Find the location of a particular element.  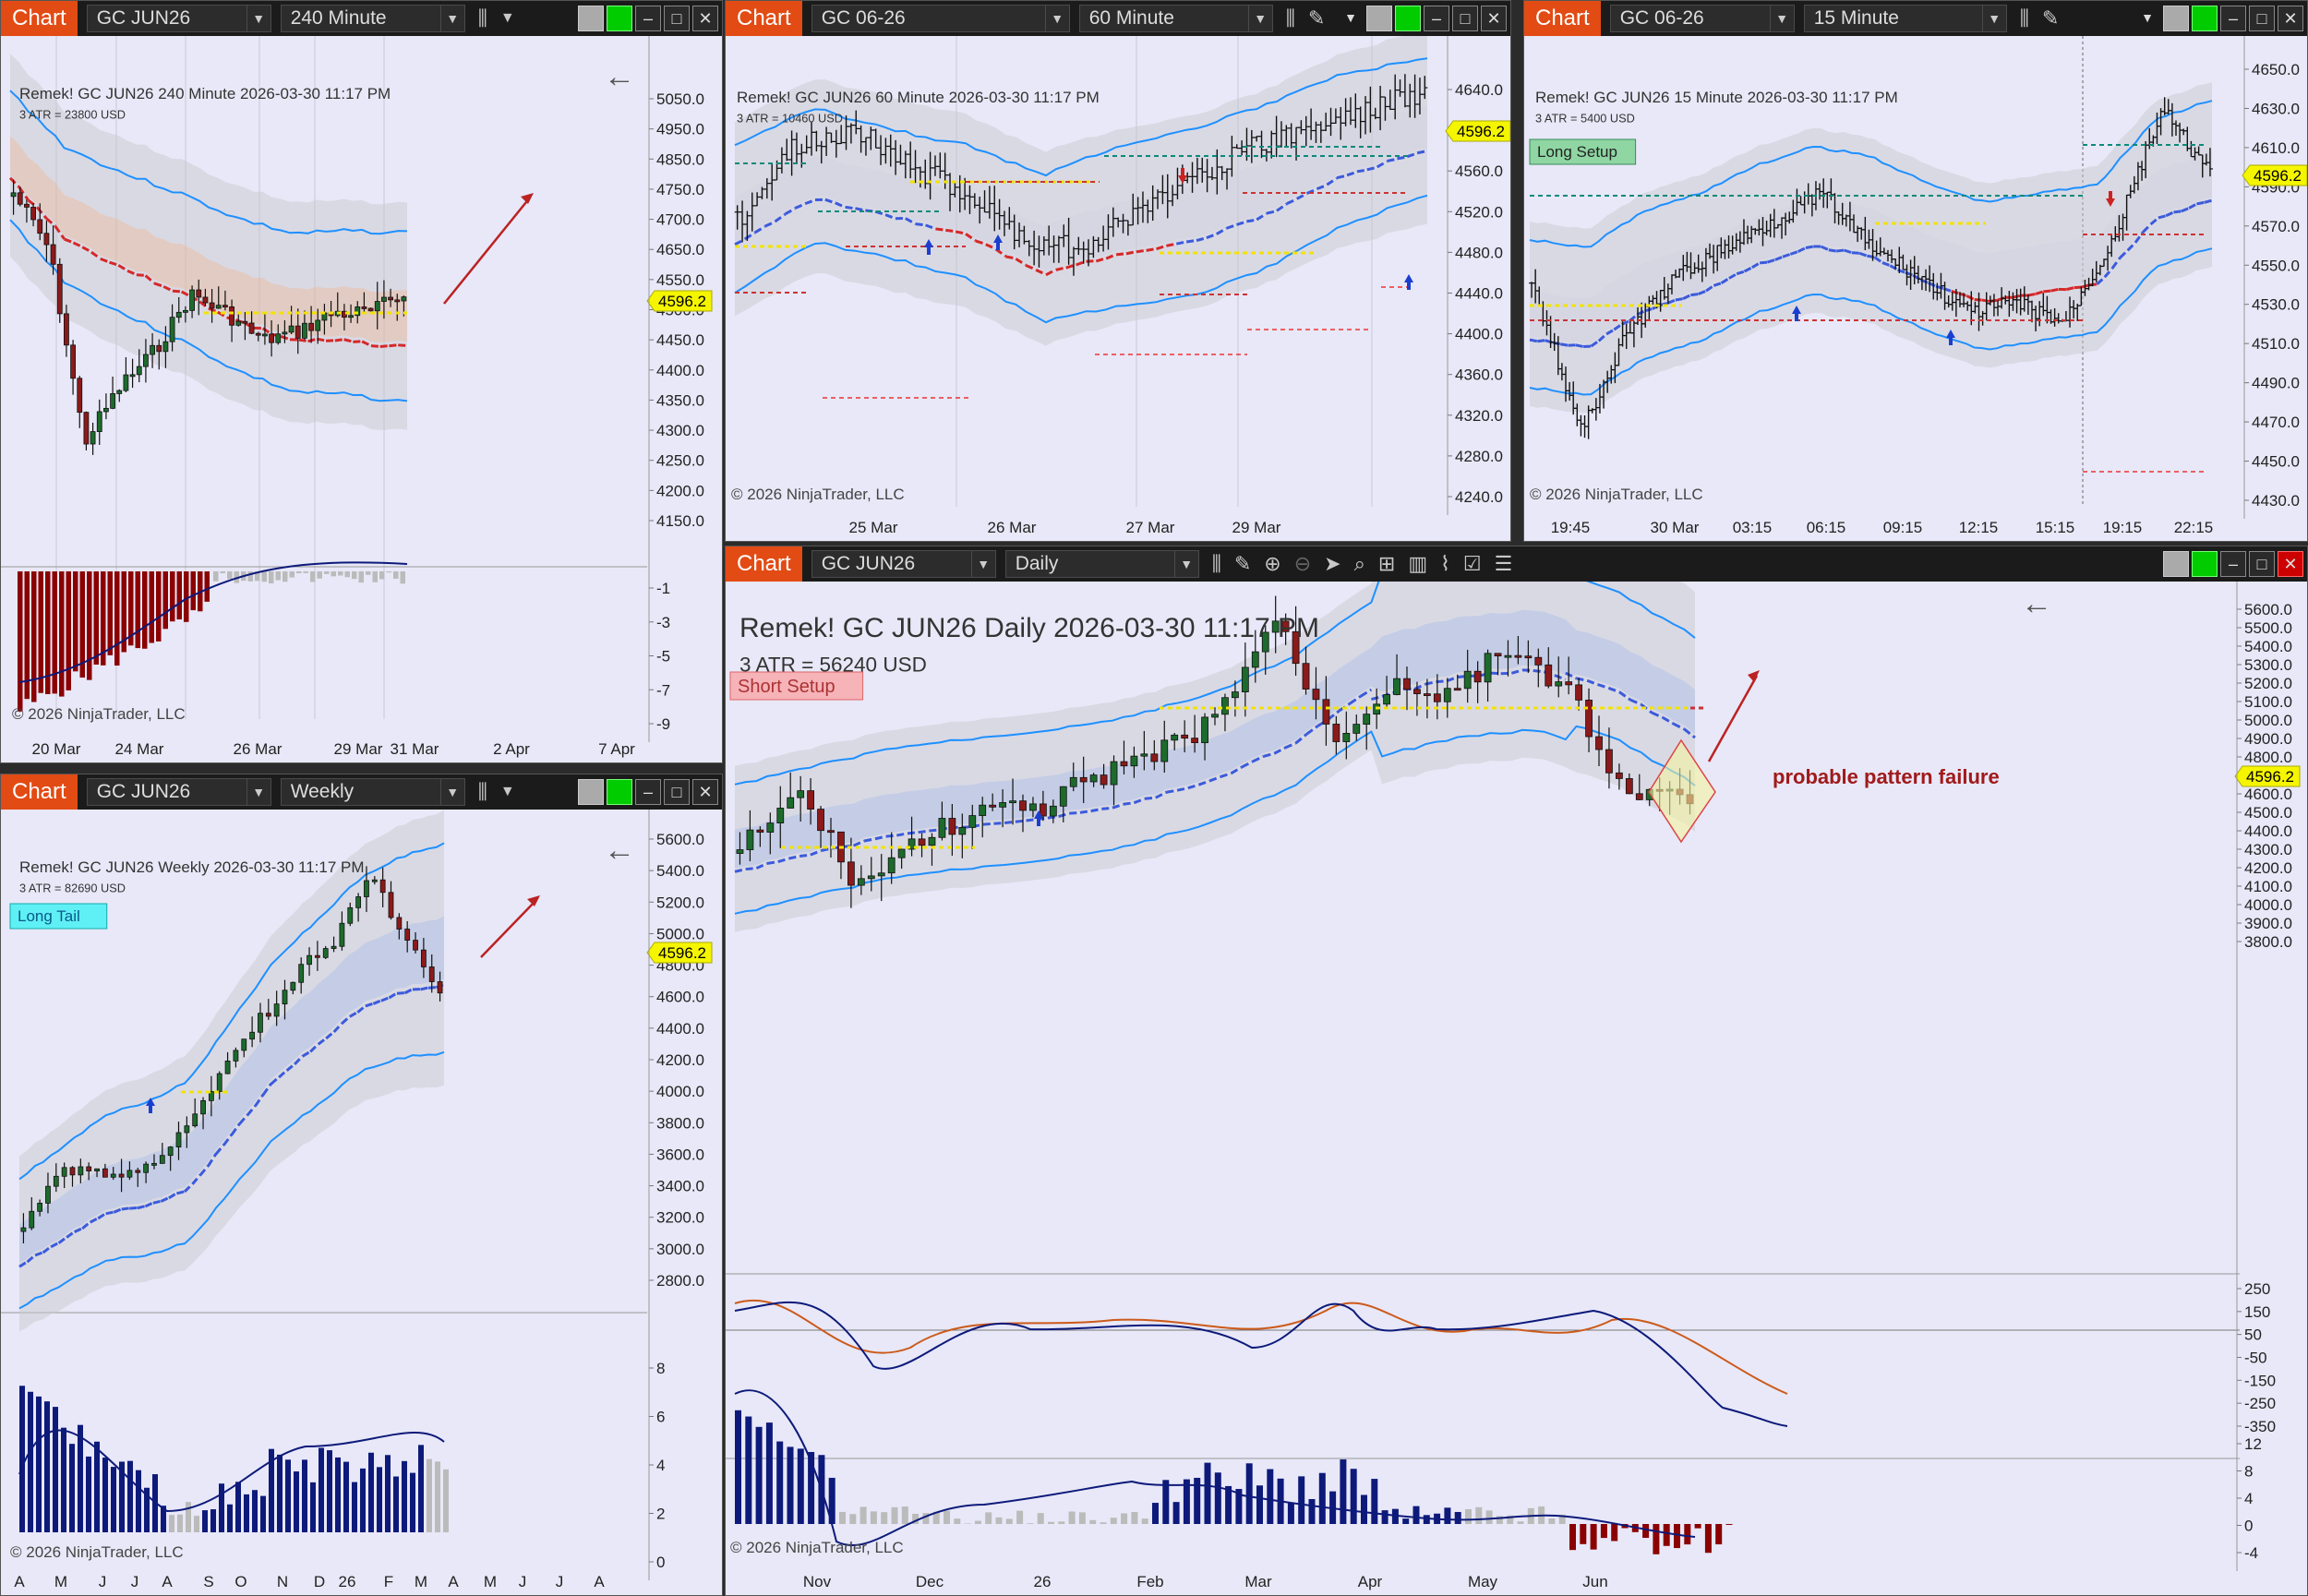

zoom-in-icon: ⊕ is located at coordinates (1272, 563).